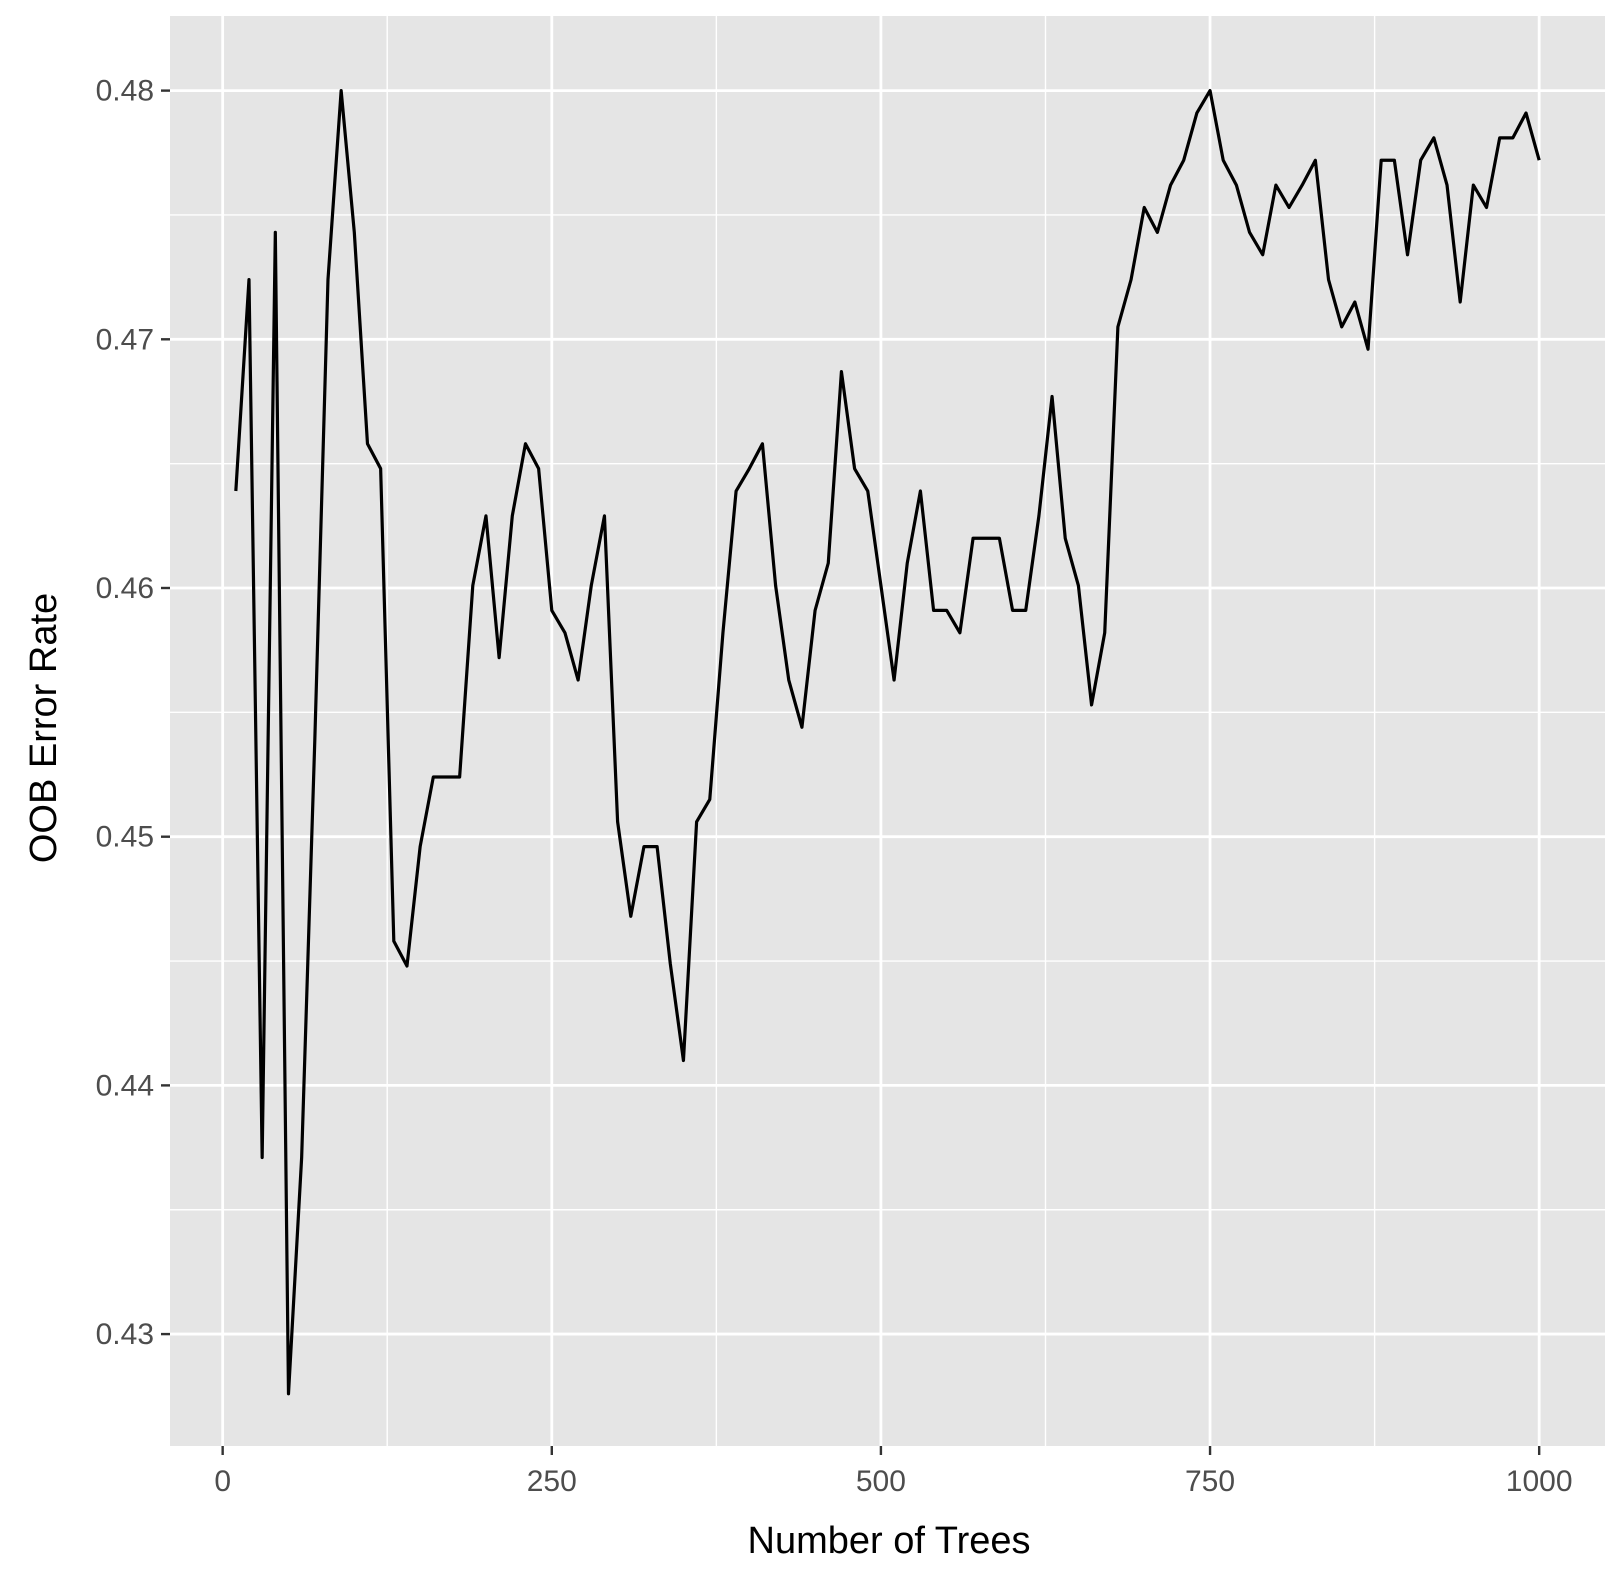 The image size is (1620, 1579). What do you see at coordinates (125, 837) in the screenshot?
I see `y-tick-label: 0.45` at bounding box center [125, 837].